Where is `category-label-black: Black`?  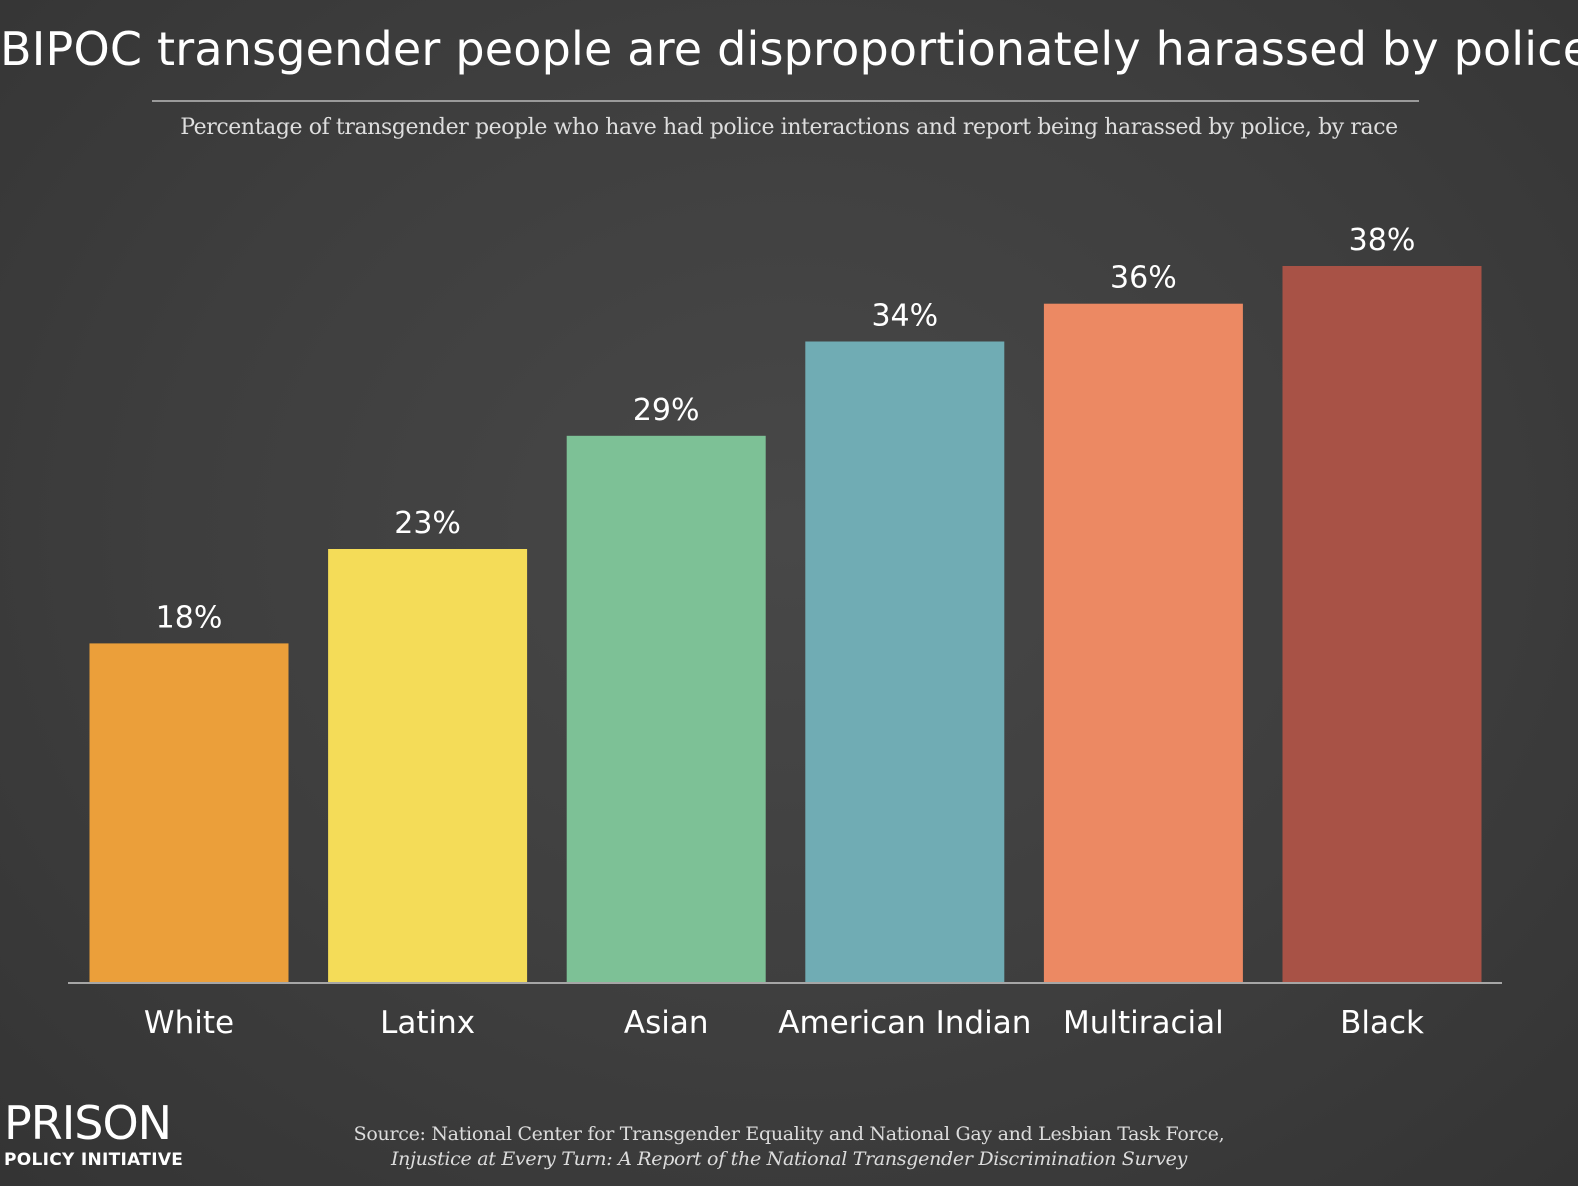
category-label-black: Black is located at coordinates (1382, 1023).